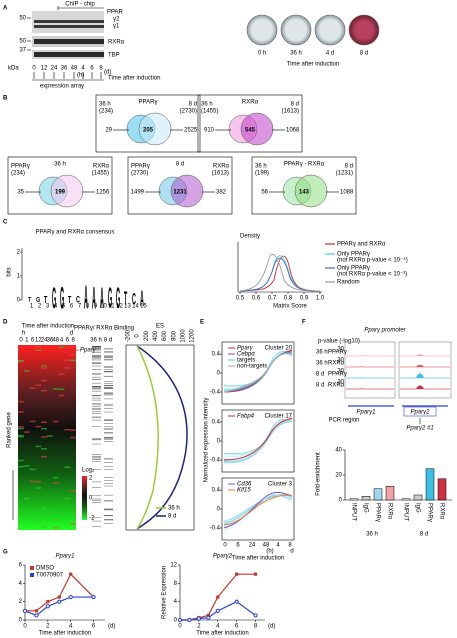 This screenshot has width=457, height=638. Describe the element at coordinates (320, 299) in the screenshot. I see `label: 1.0` at that location.